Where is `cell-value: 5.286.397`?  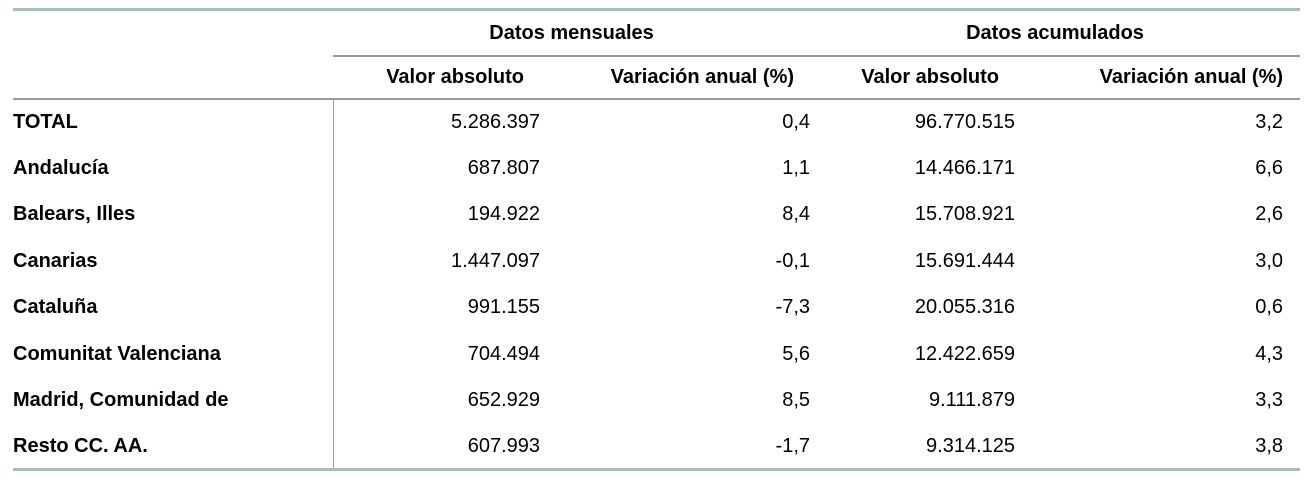 cell-value: 5.286.397 is located at coordinates (436, 121).